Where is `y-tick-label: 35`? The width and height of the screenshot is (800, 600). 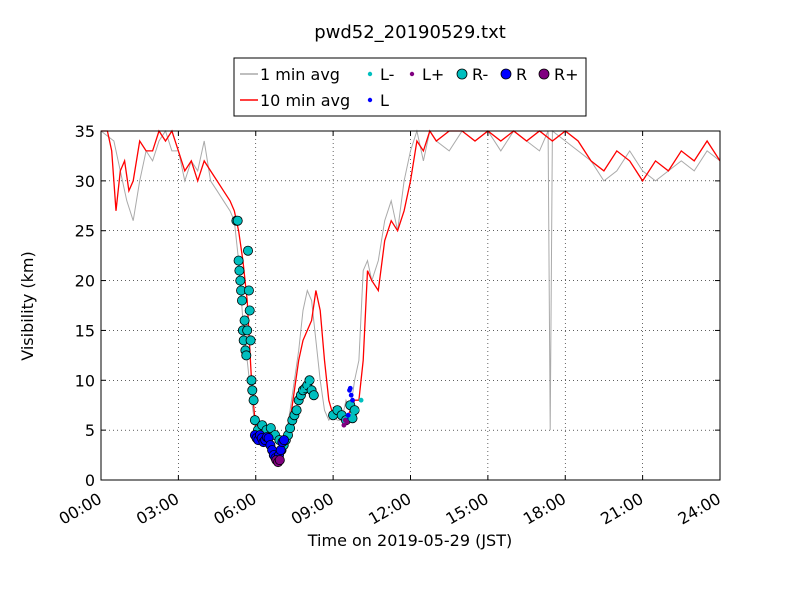 y-tick-label: 35 is located at coordinates (85, 131).